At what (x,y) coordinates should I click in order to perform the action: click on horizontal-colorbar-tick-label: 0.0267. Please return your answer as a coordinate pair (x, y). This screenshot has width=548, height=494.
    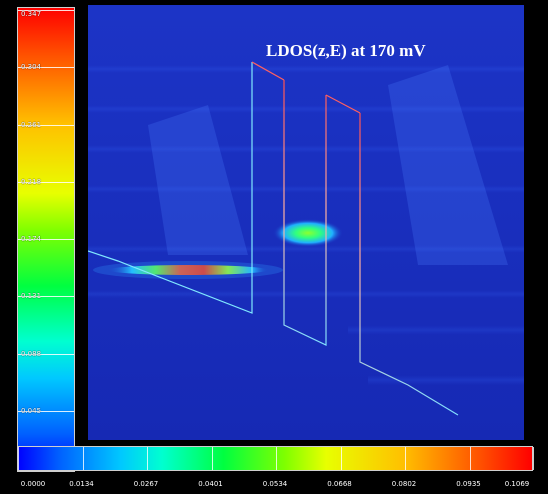
    Looking at the image, I should click on (146, 484).